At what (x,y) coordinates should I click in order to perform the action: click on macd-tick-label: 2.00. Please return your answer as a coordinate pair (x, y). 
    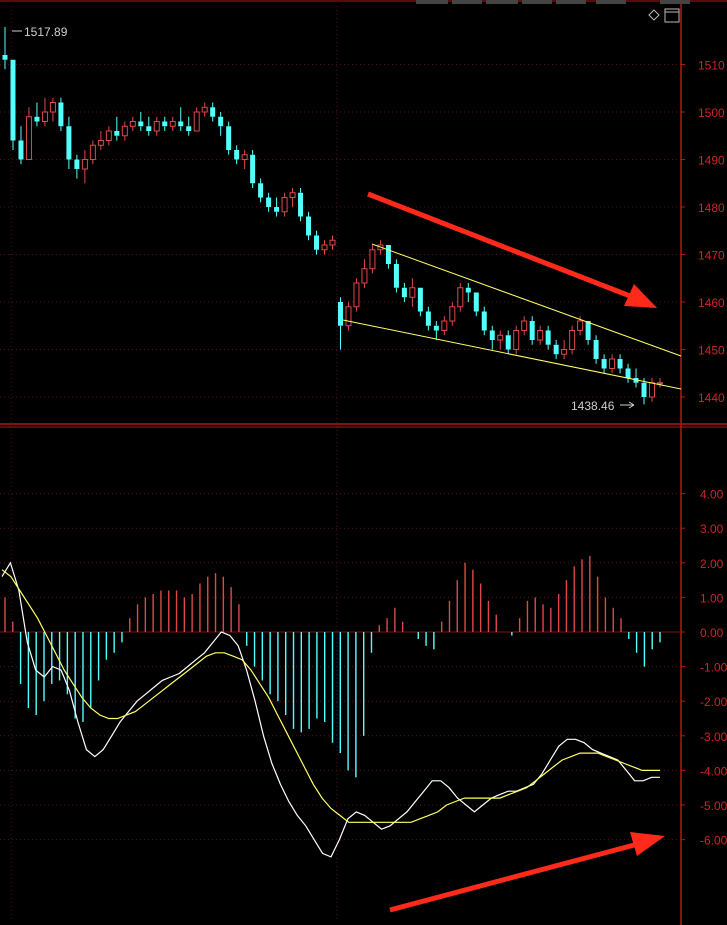
    Looking at the image, I should click on (712, 564).